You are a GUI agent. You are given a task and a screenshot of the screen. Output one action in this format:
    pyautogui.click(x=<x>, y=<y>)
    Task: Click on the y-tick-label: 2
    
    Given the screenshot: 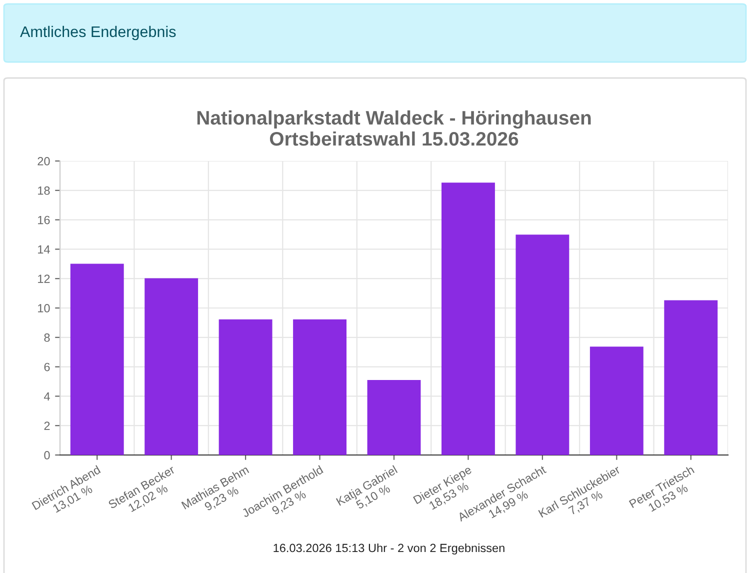 What is the action you would take?
    pyautogui.click(x=47, y=426)
    